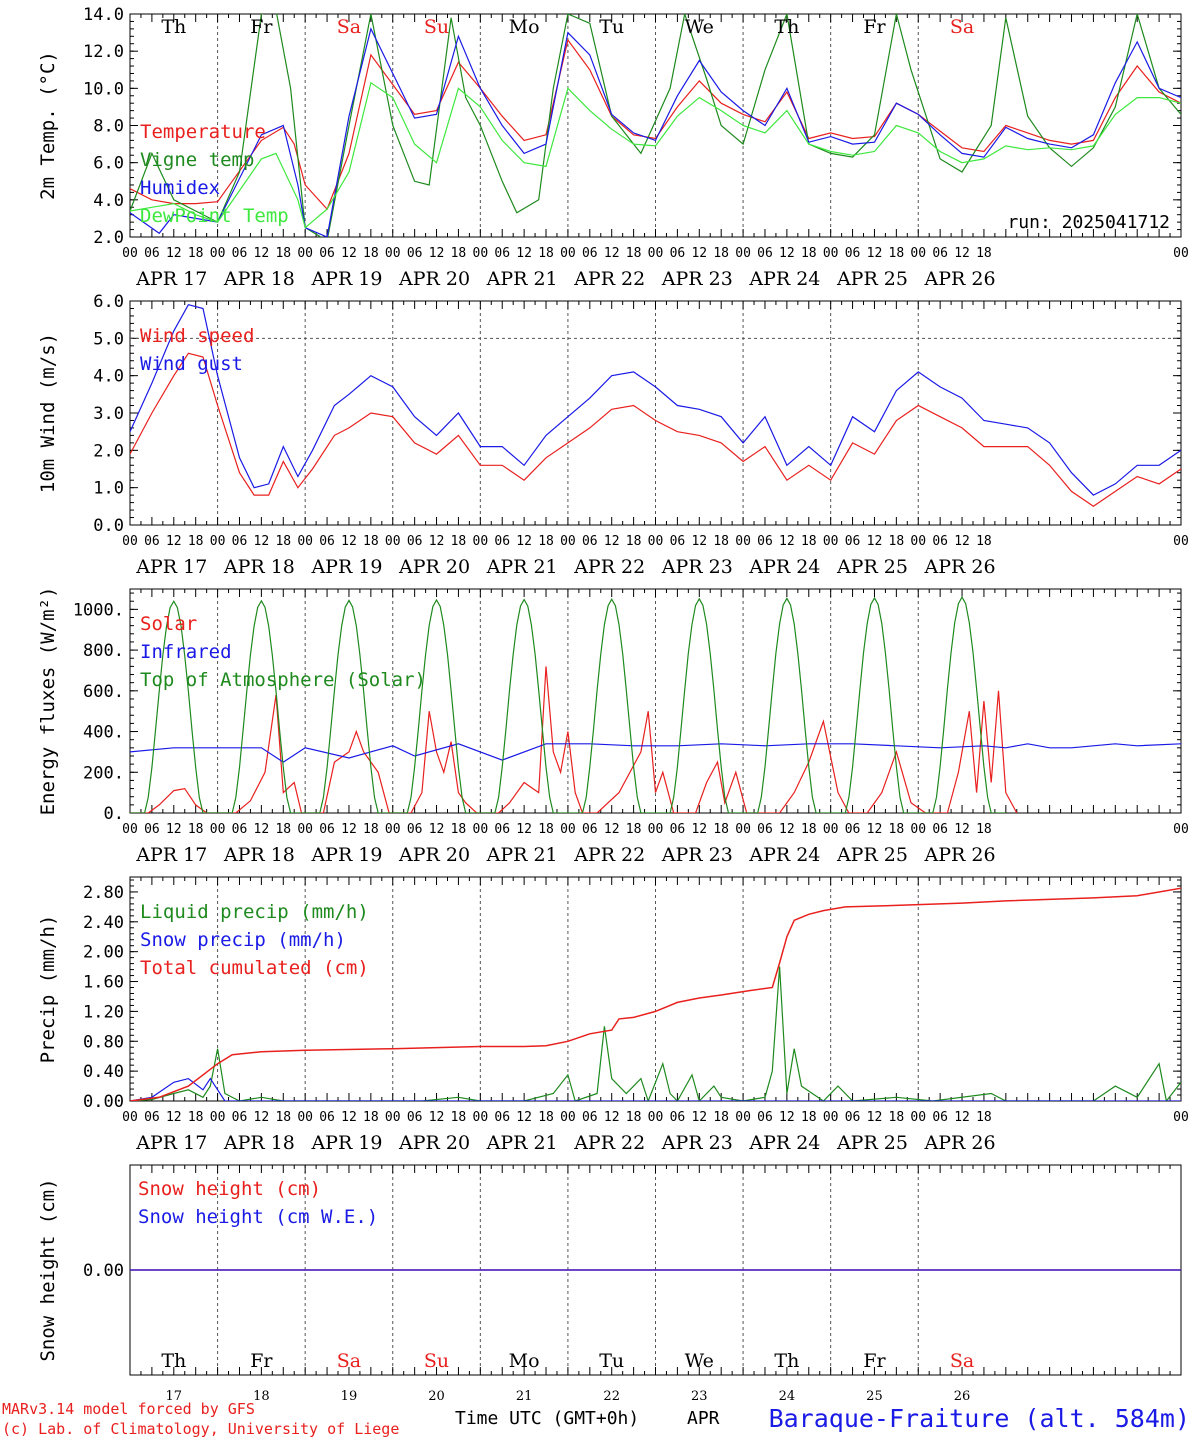  I want to click on y-tick-label: 6.0, so click(108, 164).